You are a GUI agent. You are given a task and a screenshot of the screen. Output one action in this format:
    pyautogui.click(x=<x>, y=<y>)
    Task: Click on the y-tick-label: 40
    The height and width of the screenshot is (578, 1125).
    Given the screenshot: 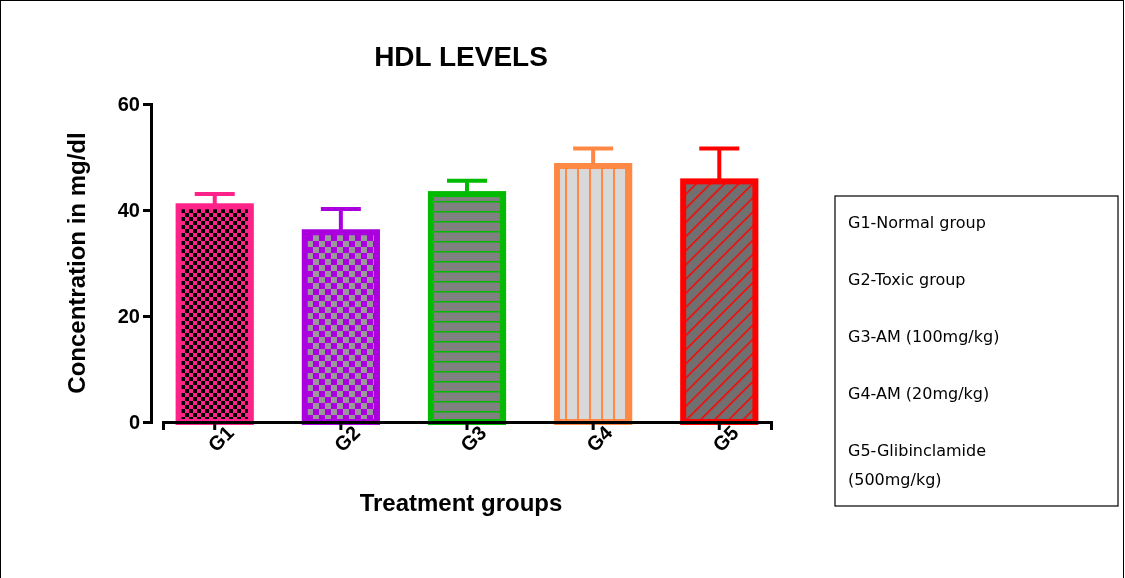 What is the action you would take?
    pyautogui.click(x=128, y=209)
    